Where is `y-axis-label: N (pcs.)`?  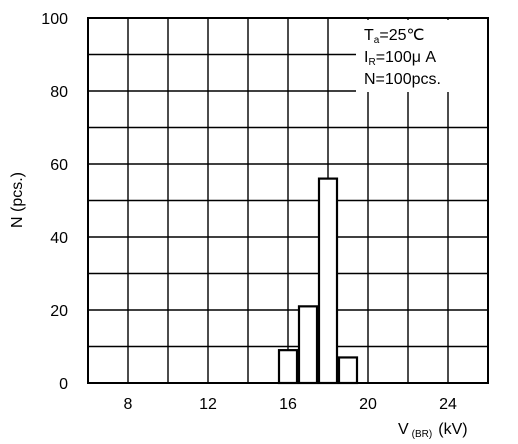
y-axis-label: N (pcs.) is located at coordinates (17, 200).